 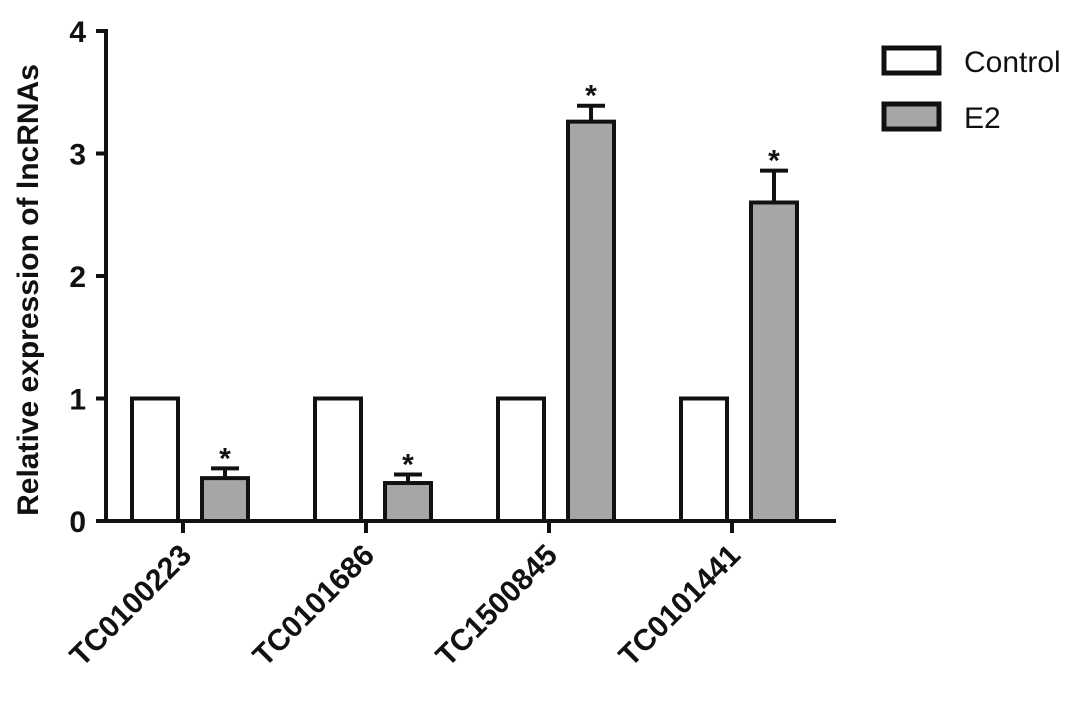 What do you see at coordinates (408, 502) in the screenshot?
I see `bar-e2-tc0101686` at bounding box center [408, 502].